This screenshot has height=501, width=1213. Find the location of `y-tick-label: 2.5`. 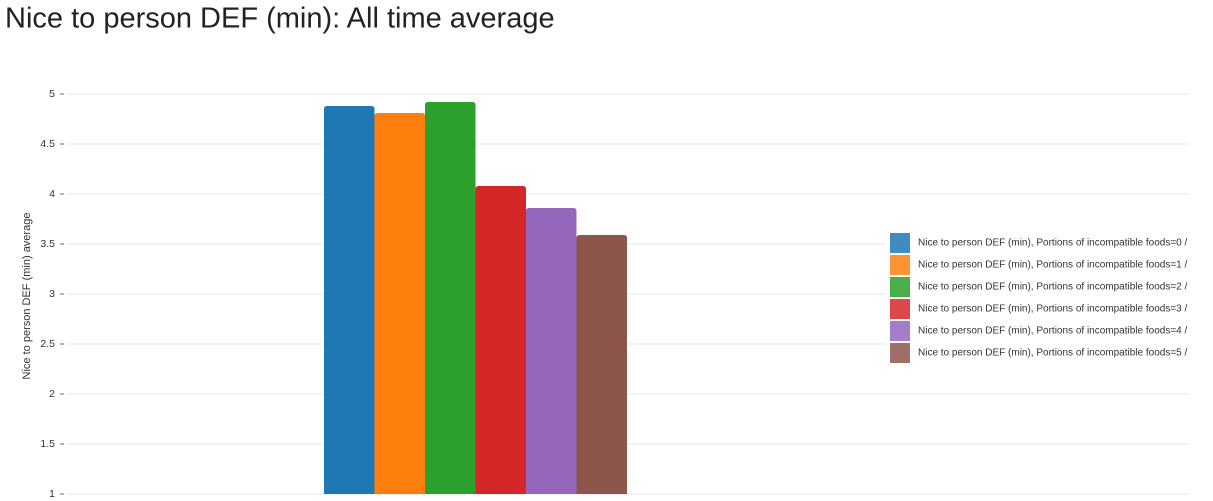

y-tick-label: 2.5 is located at coordinates (47, 344).